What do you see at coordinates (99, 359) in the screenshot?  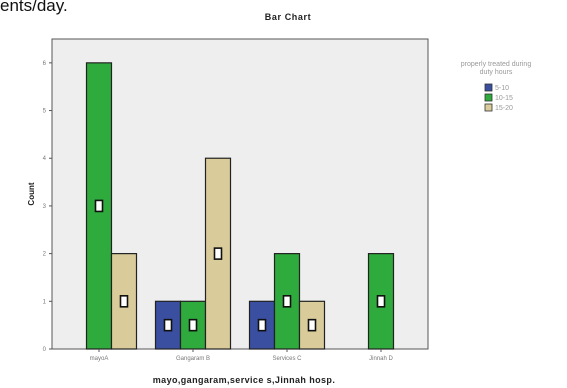 I see `x-tick-label: mayoA` at bounding box center [99, 359].